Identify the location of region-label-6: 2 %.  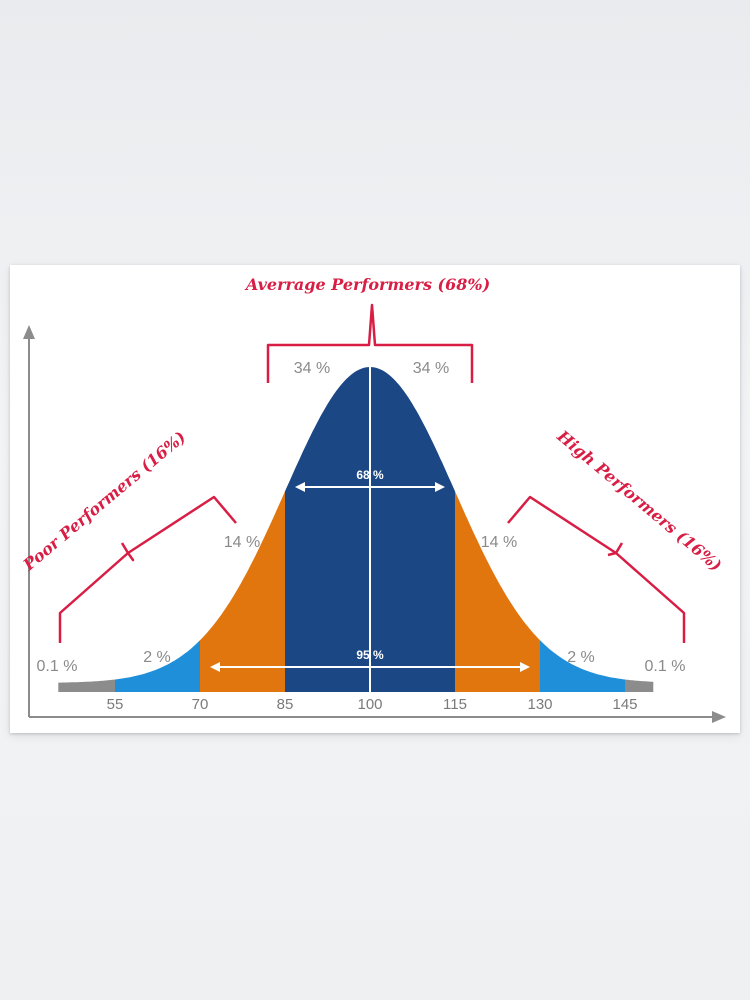
(581, 657).